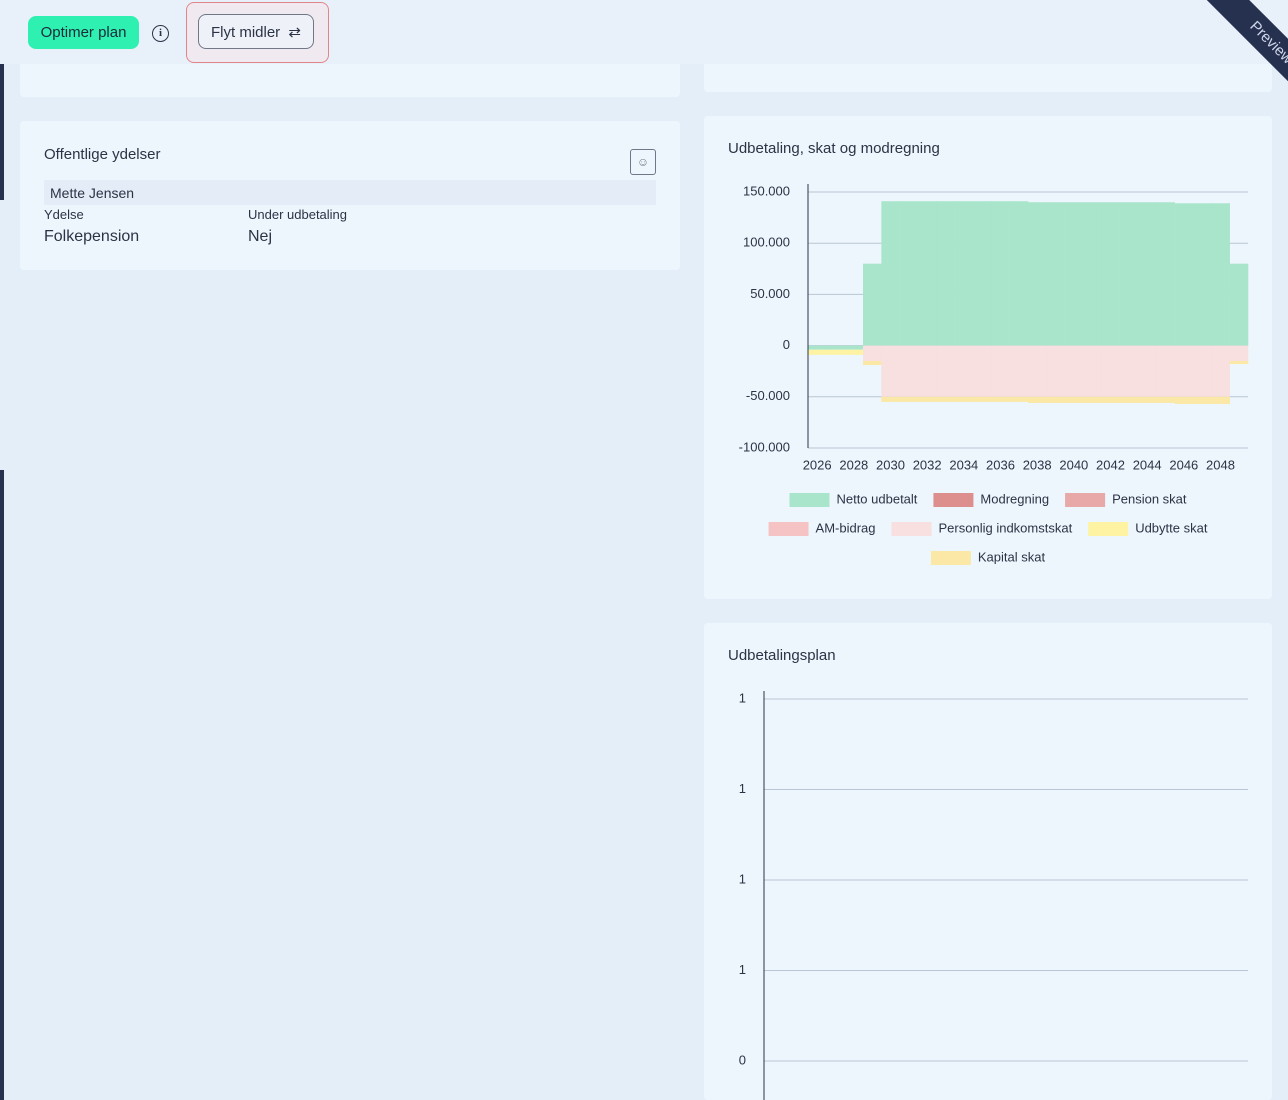 The height and width of the screenshot is (1100, 1288). I want to click on legend-label: Pension skat, so click(1149, 498).